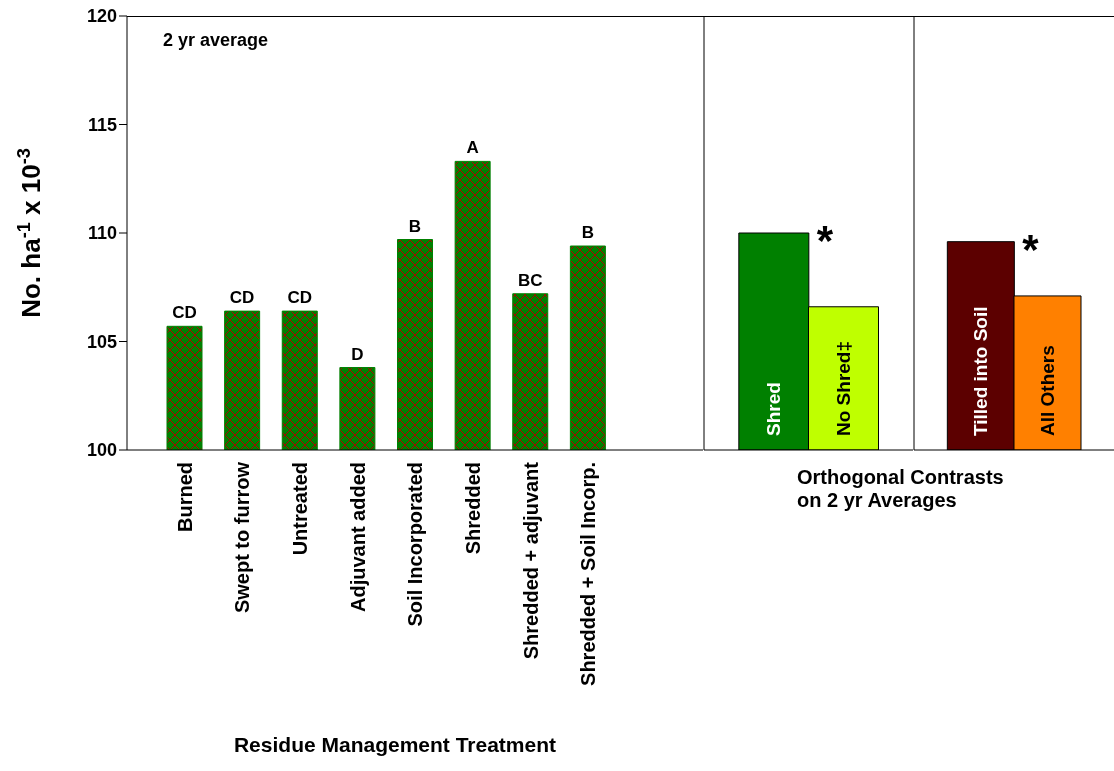 The image size is (1114, 771). I want to click on x-tick-label: Adjuvant added, so click(357, 537).